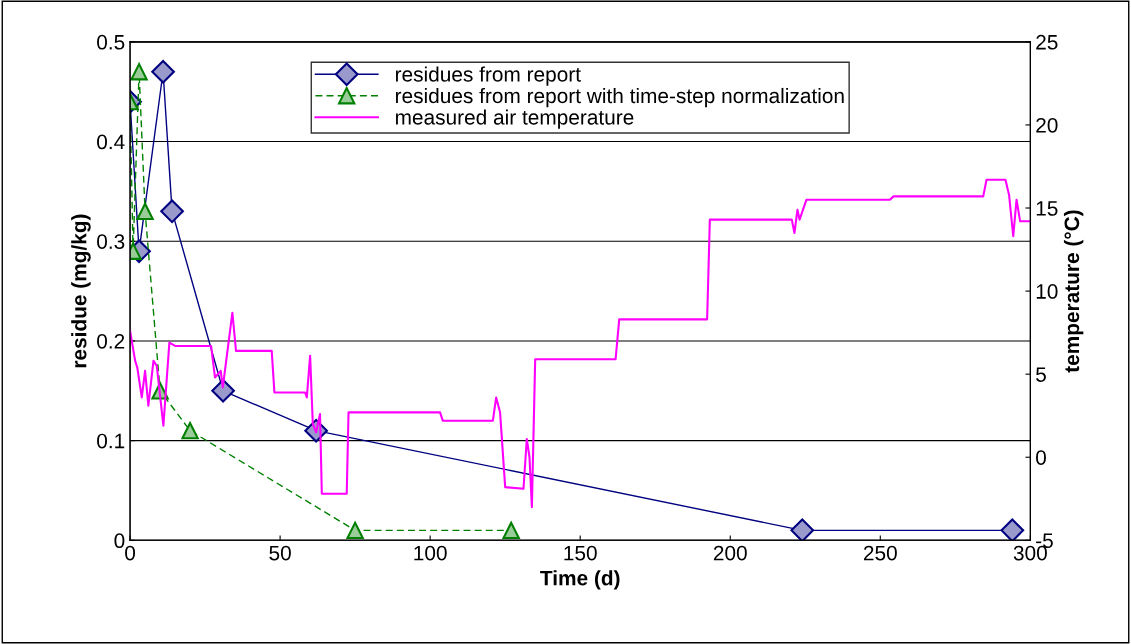  I want to click on legend-label: residues from report, so click(488, 76).